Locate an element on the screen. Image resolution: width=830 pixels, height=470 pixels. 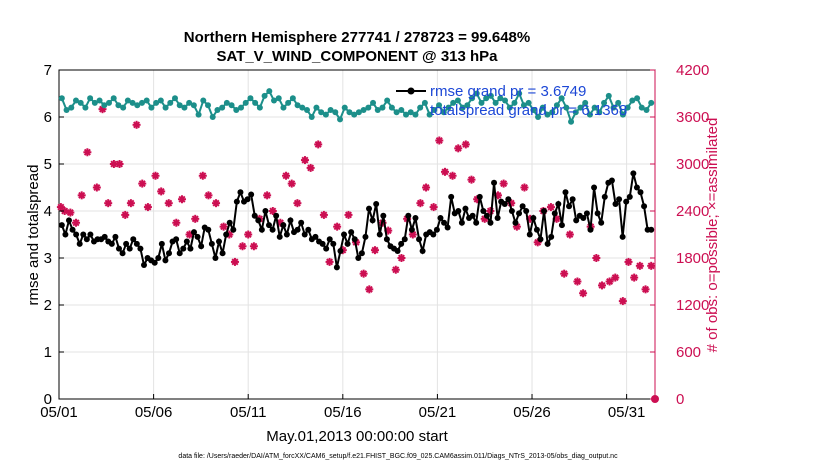
y-tick-label: 3 is located at coordinates (48, 258).